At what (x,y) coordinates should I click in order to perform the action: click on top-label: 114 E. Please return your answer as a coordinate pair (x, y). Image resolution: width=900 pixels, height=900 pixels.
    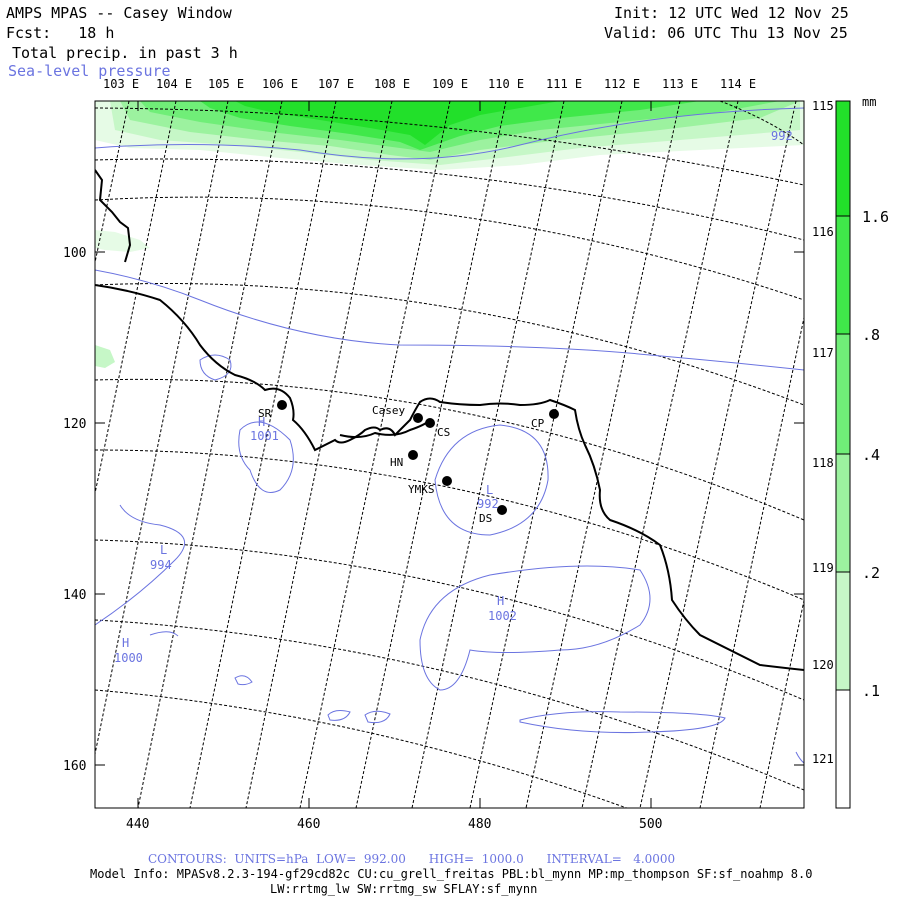
    Looking at the image, I should click on (738, 84).